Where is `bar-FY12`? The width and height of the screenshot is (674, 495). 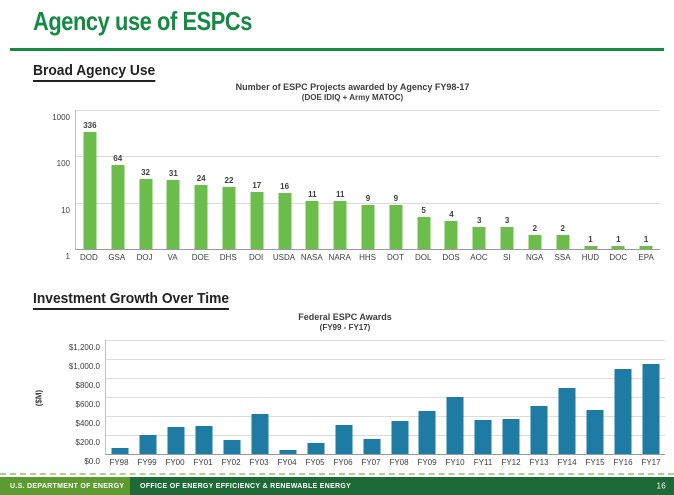 bar-FY12 is located at coordinates (511, 436).